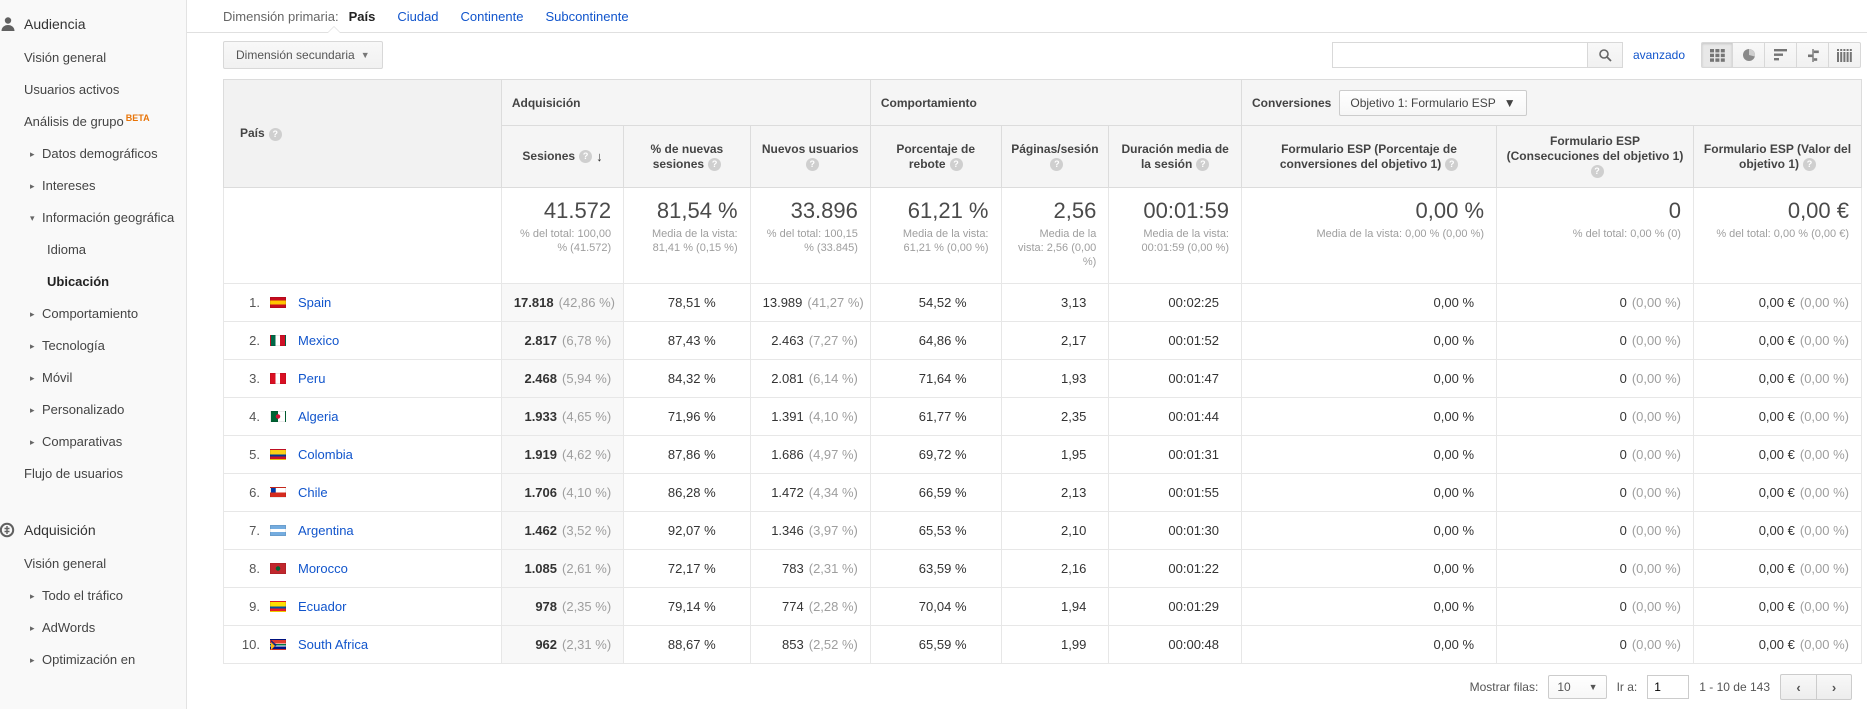 Image resolution: width=1867 pixels, height=709 pixels. I want to click on sidebar-item-información-geográfica: ▾ Información geográfica, so click(93, 218).